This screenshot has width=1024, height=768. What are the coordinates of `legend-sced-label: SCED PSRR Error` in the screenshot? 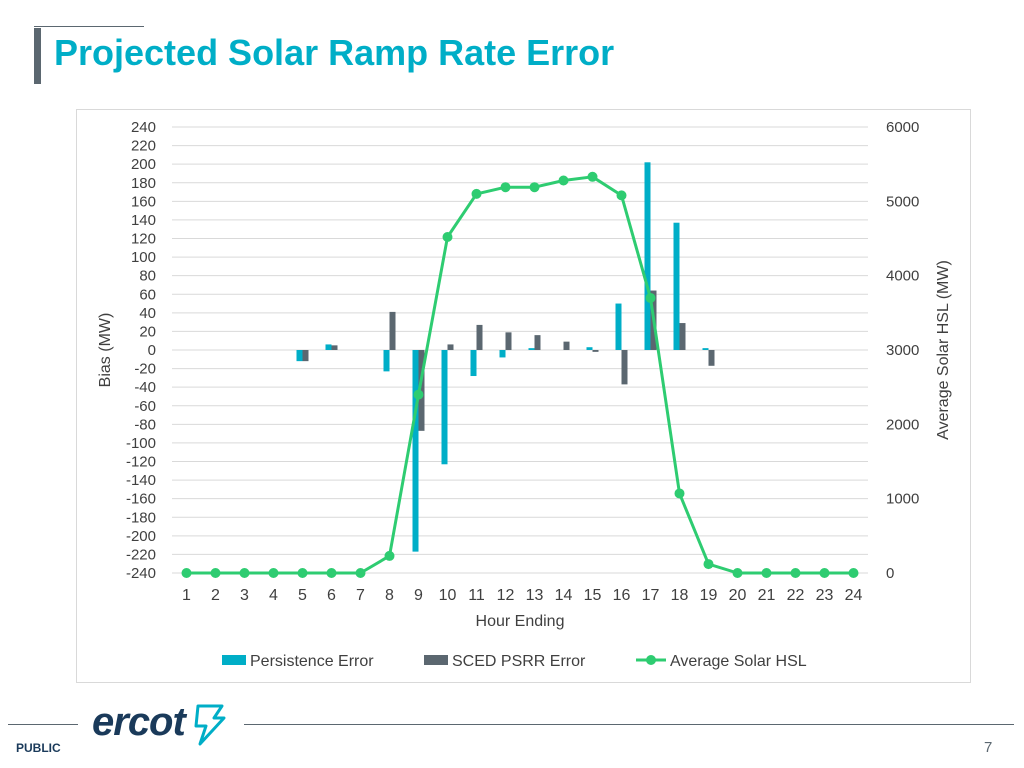 It's located at (519, 661).